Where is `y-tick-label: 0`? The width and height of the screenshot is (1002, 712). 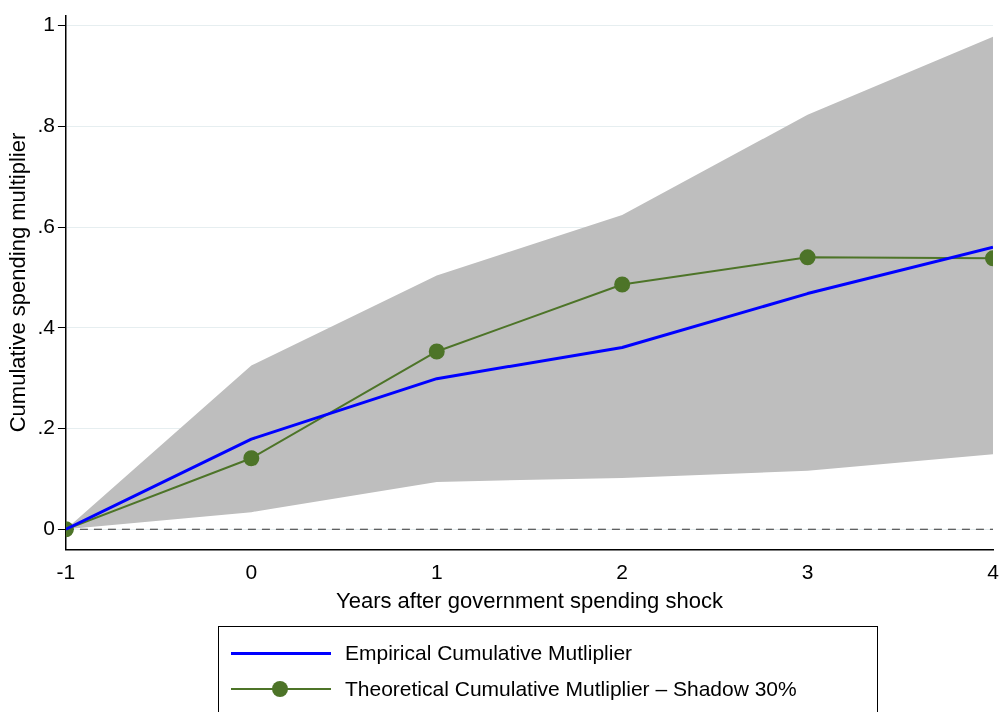
y-tick-label: 0 is located at coordinates (49, 528).